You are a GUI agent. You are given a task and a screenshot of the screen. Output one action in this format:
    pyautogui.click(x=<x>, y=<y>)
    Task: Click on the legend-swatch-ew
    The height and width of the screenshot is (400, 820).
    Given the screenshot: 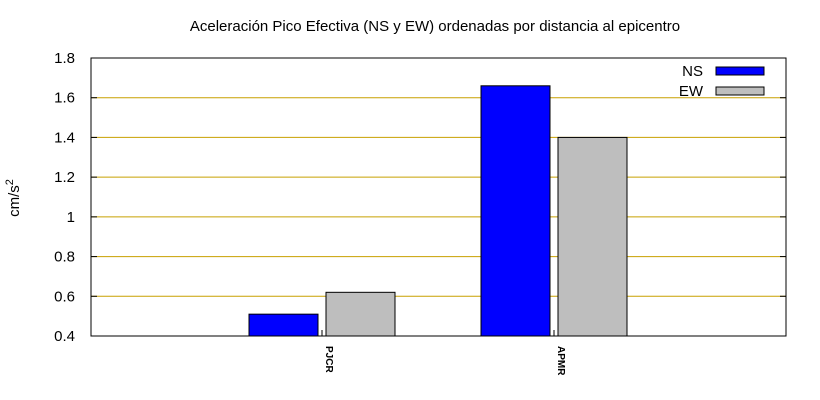 What is the action you would take?
    pyautogui.click(x=740, y=91)
    